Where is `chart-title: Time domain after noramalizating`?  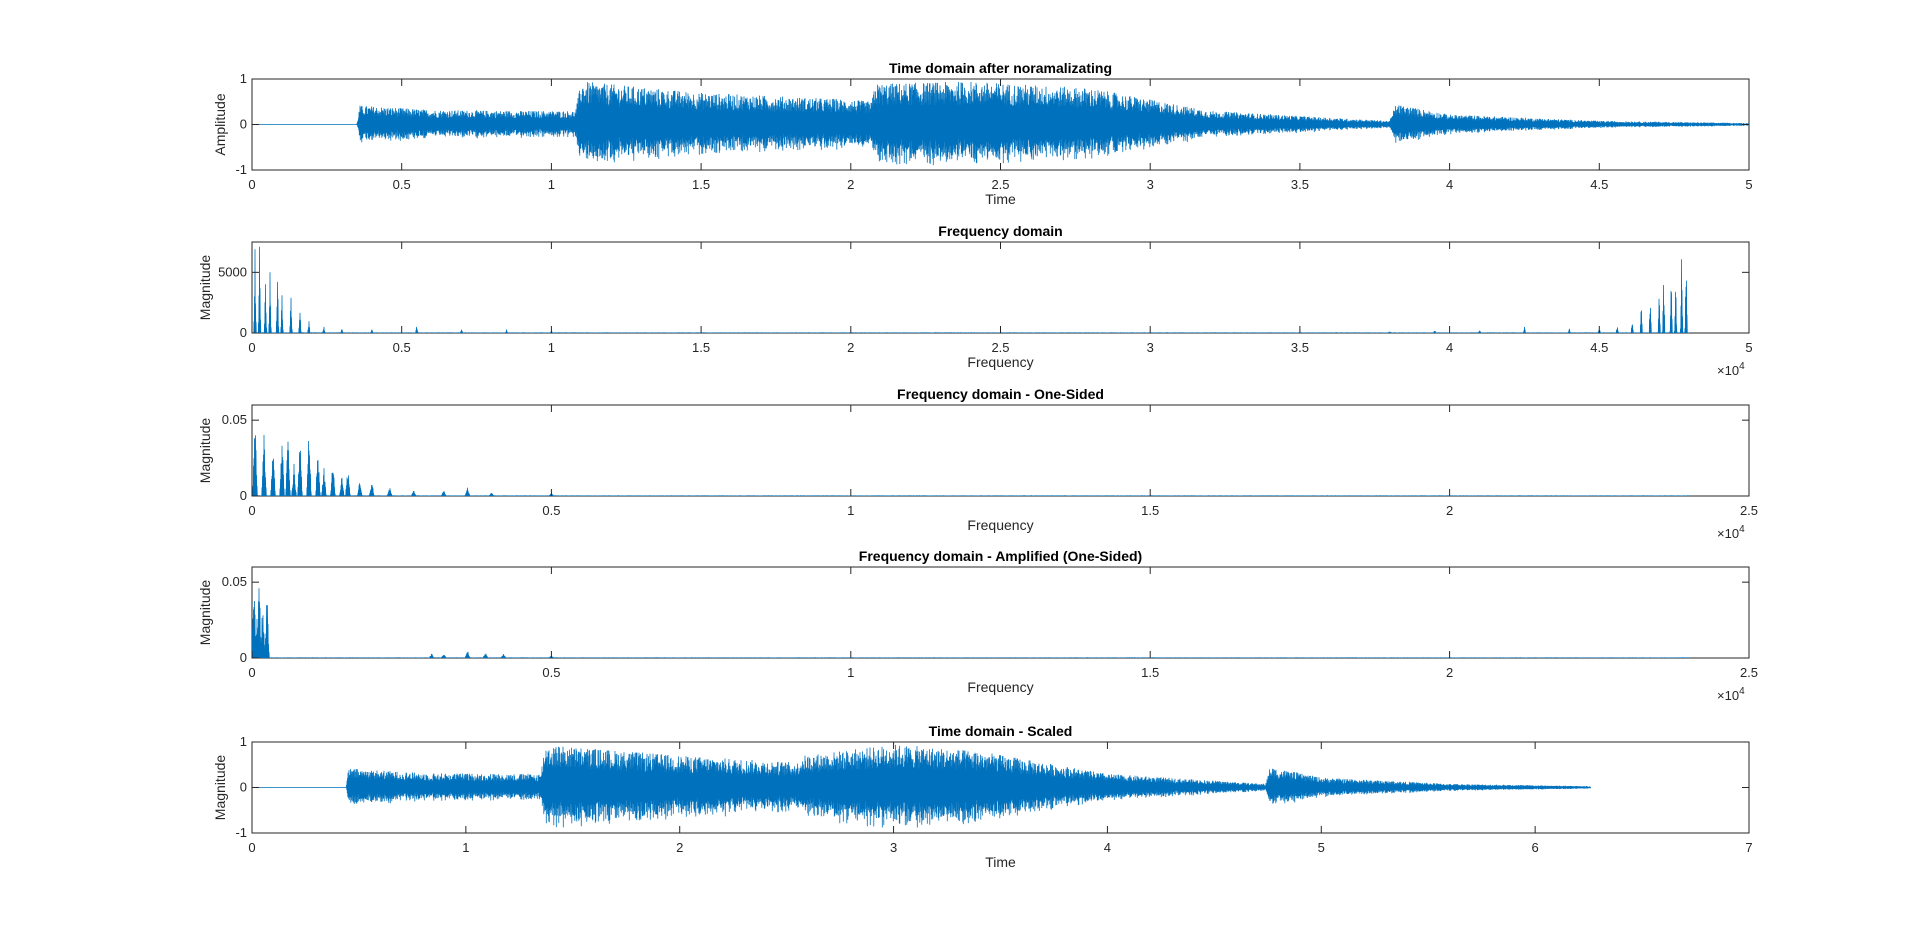 chart-title: Time domain after noramalizating is located at coordinates (1000, 68).